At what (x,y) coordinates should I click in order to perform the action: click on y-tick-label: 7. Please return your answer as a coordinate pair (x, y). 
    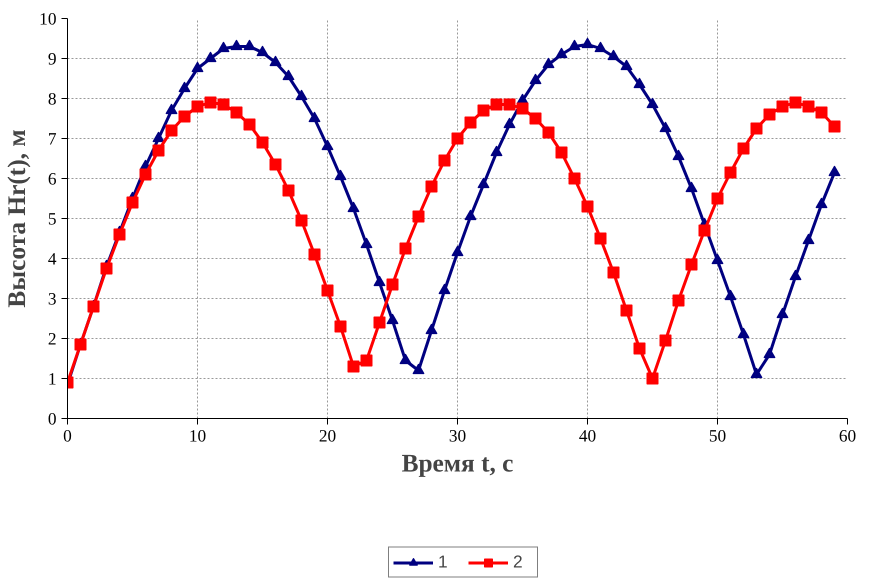
    Looking at the image, I should click on (52, 139).